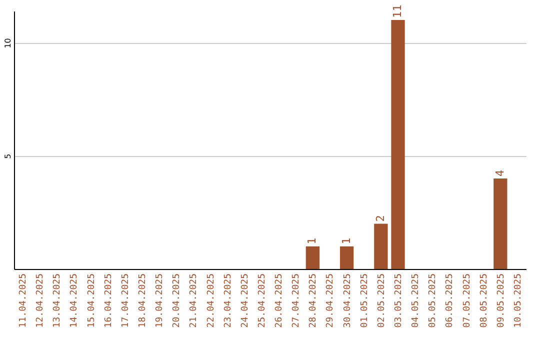 The image size is (540, 340). What do you see at coordinates (91, 301) in the screenshot?
I see `x-tick-label: 15.04.2025` at bounding box center [91, 301].